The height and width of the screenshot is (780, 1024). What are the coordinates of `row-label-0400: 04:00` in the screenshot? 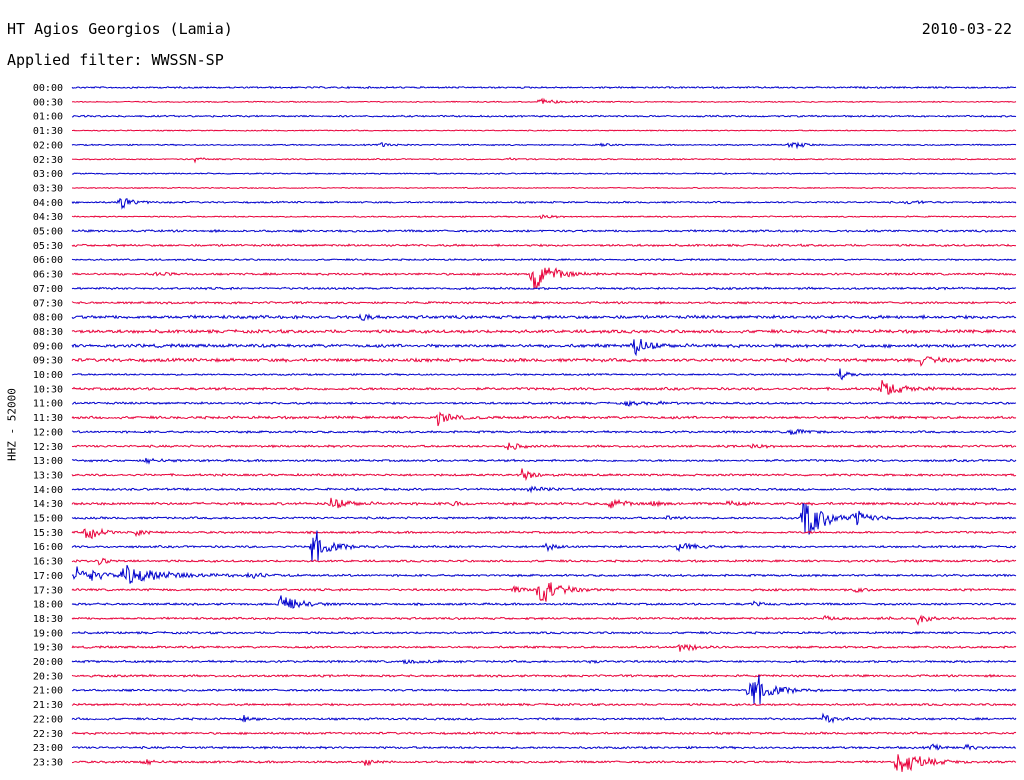 It's located at (48, 203).